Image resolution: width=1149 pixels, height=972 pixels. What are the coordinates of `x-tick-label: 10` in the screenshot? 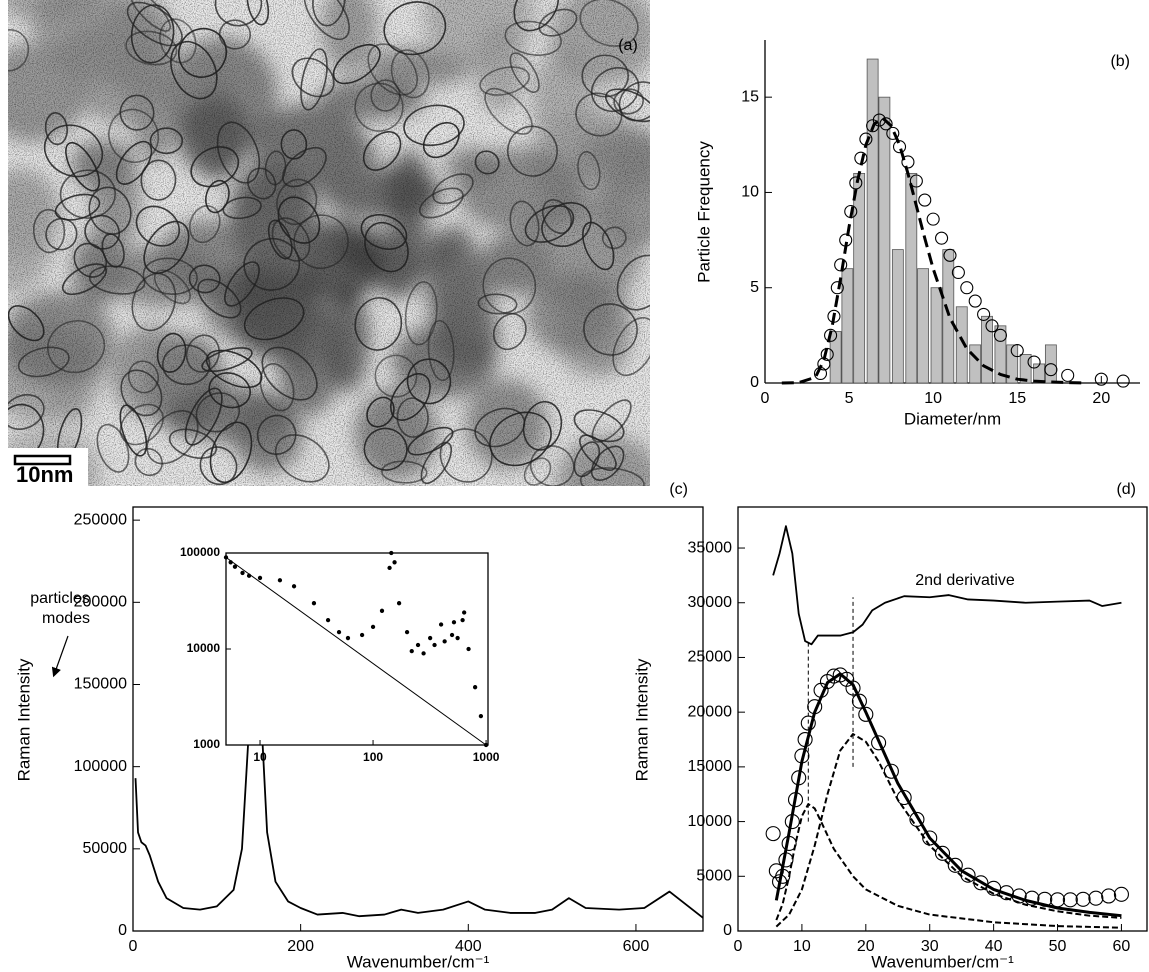 It's located at (260, 757).